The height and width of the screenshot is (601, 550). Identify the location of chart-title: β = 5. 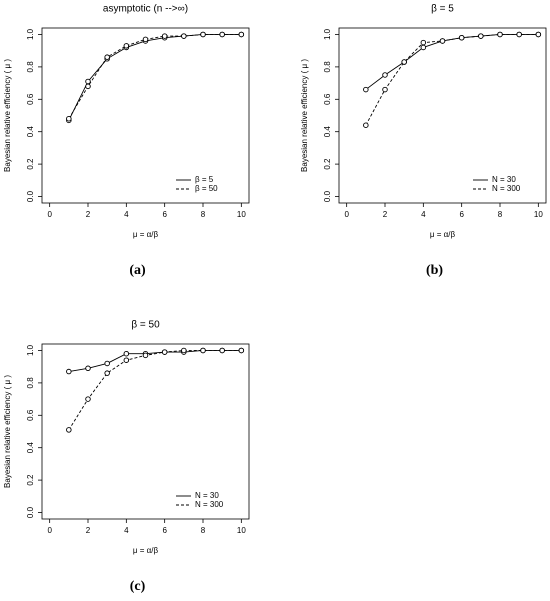
(442, 9).